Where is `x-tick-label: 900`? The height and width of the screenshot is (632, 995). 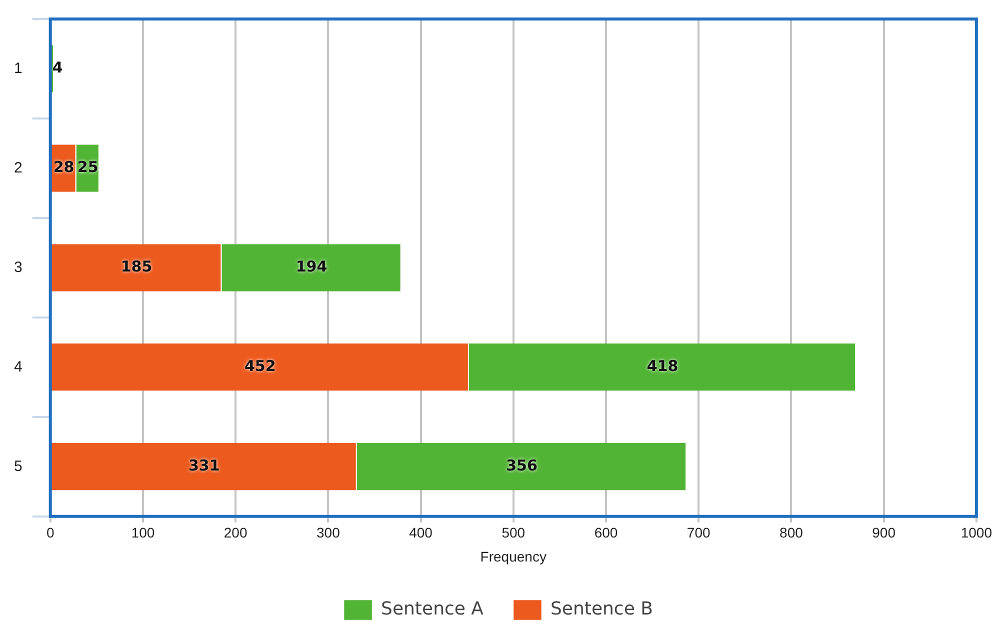
x-tick-label: 900 is located at coordinates (884, 532).